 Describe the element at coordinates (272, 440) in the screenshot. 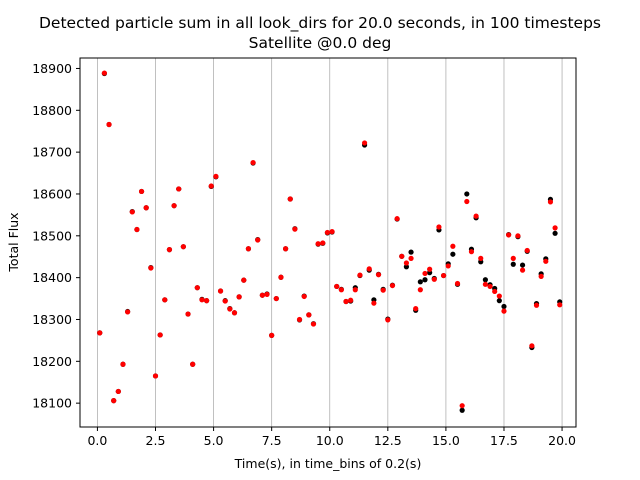

I see `x-tick-label: 7.5` at that location.